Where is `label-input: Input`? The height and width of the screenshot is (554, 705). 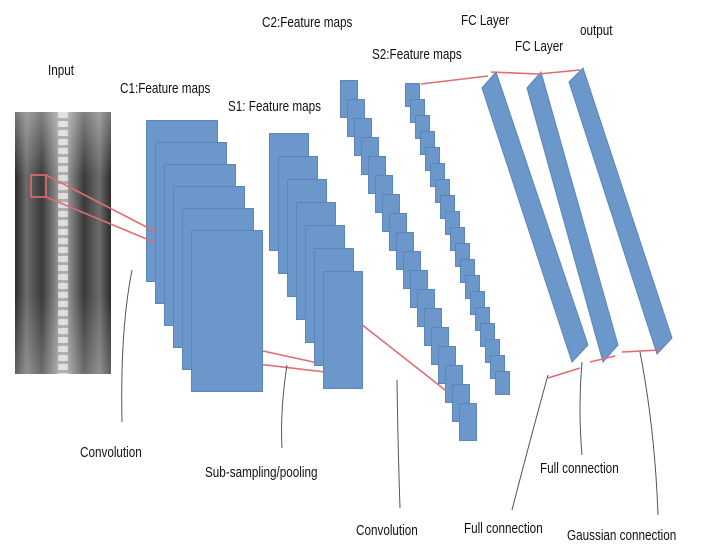 label-input: Input is located at coordinates (61, 70).